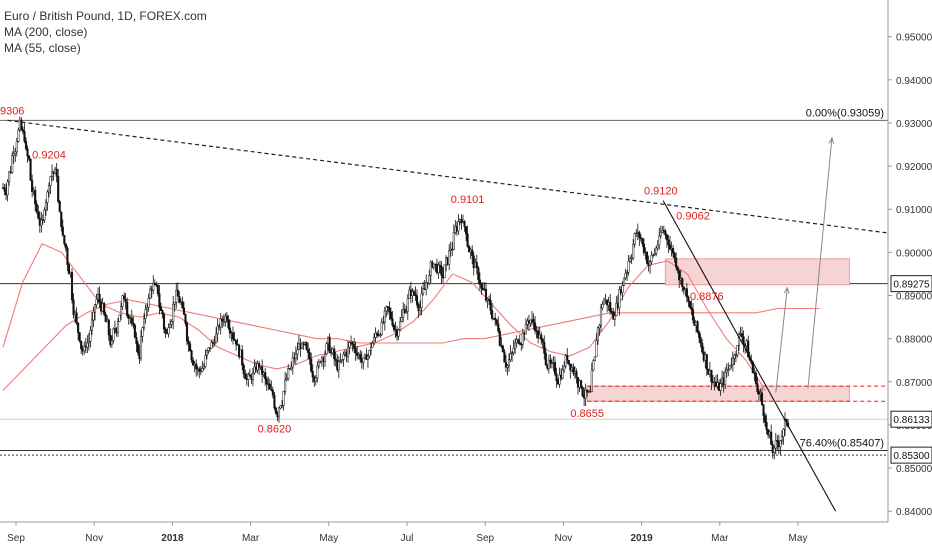 This screenshot has height=550, width=932. I want to click on fib-level-label: 0.00%(0.93059), so click(845, 113).